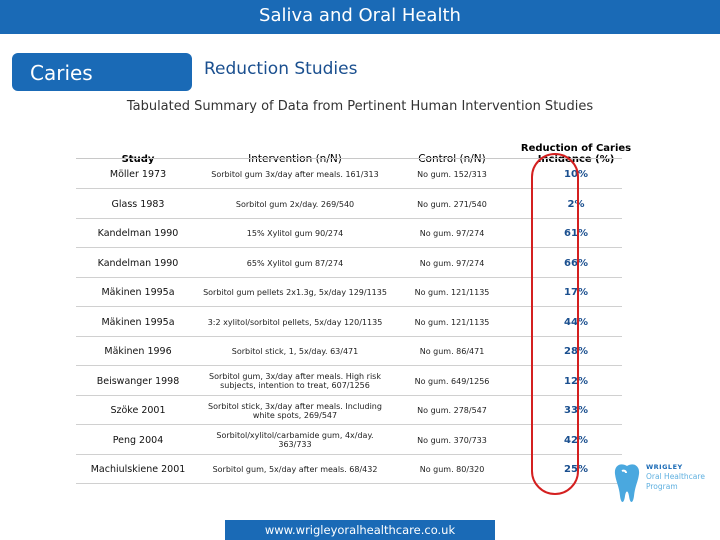 The image size is (720, 540). Describe the element at coordinates (138, 440) in the screenshot. I see `cell-study: Peng 2004` at that location.